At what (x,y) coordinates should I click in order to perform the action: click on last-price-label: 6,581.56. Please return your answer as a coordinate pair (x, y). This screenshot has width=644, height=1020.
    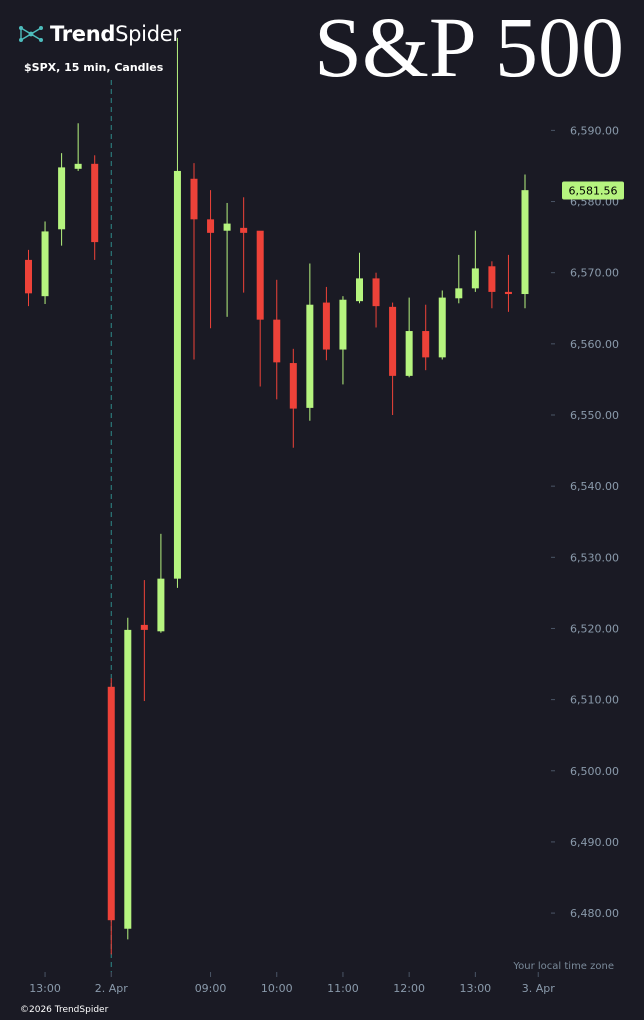
    Looking at the image, I should click on (593, 190).